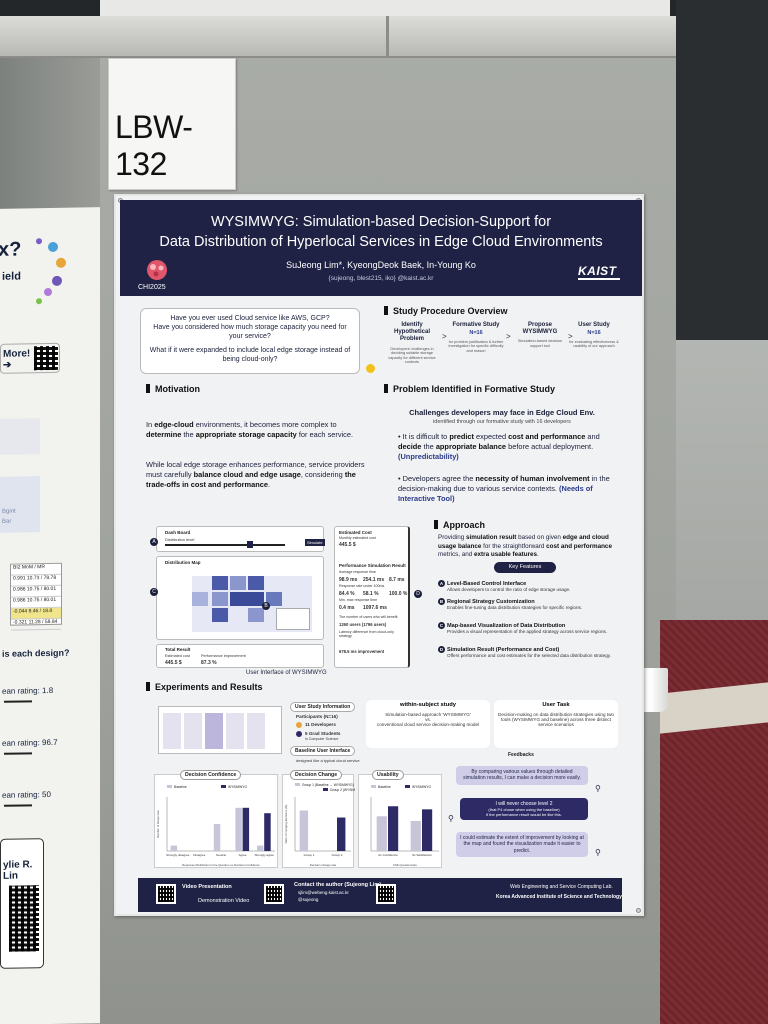 The width and height of the screenshot is (768, 1024). Describe the element at coordinates (158, 823) in the screenshot. I see `y-axis-label: Number of Responses` at that location.